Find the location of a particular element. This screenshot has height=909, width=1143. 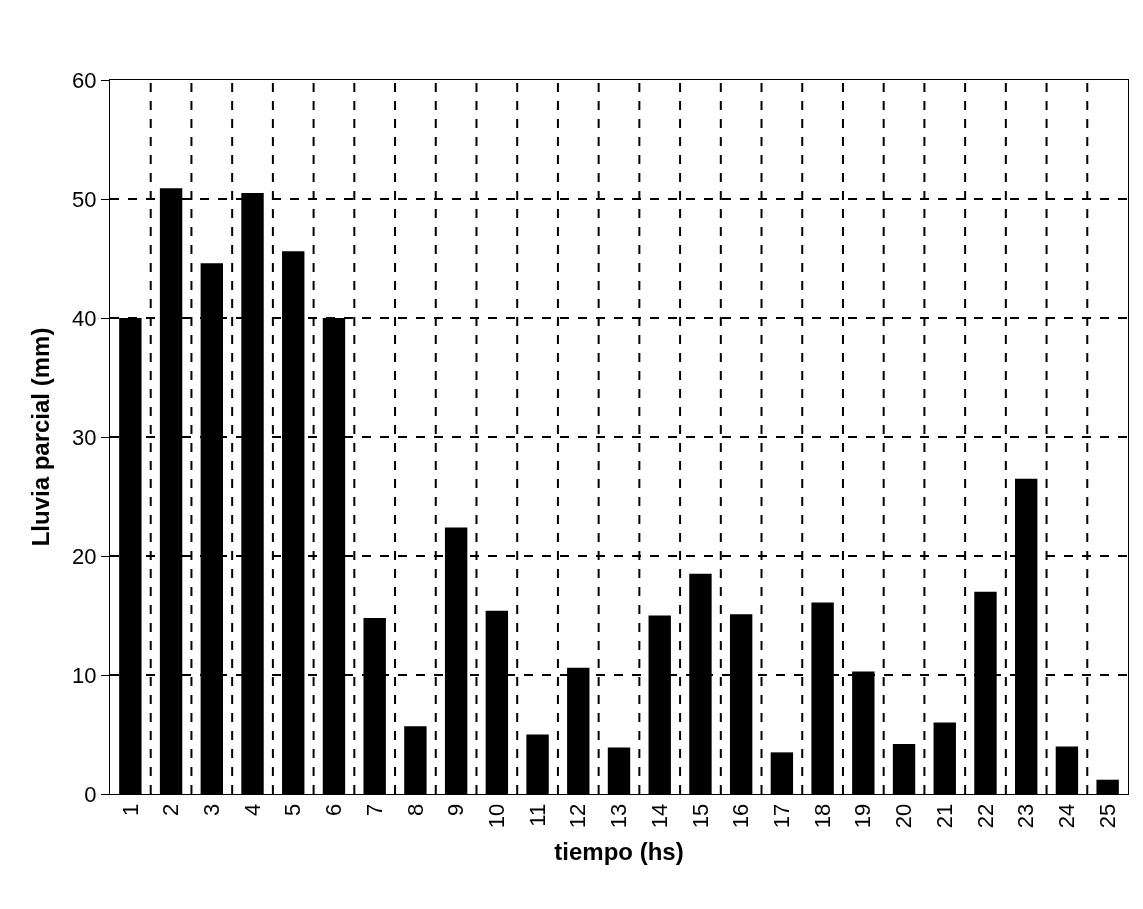

x-tick-label: 2 is located at coordinates (171, 810).